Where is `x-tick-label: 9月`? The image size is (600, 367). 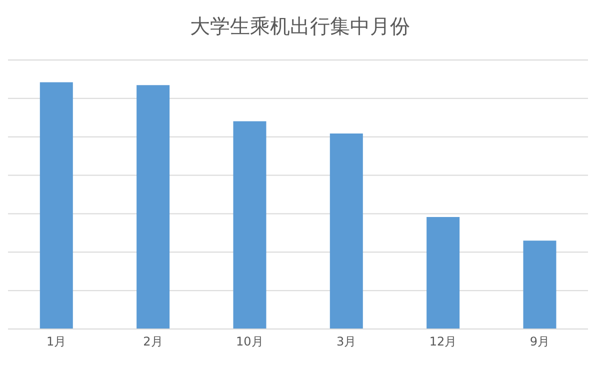 x-tick-label: 9月 is located at coordinates (540, 341).